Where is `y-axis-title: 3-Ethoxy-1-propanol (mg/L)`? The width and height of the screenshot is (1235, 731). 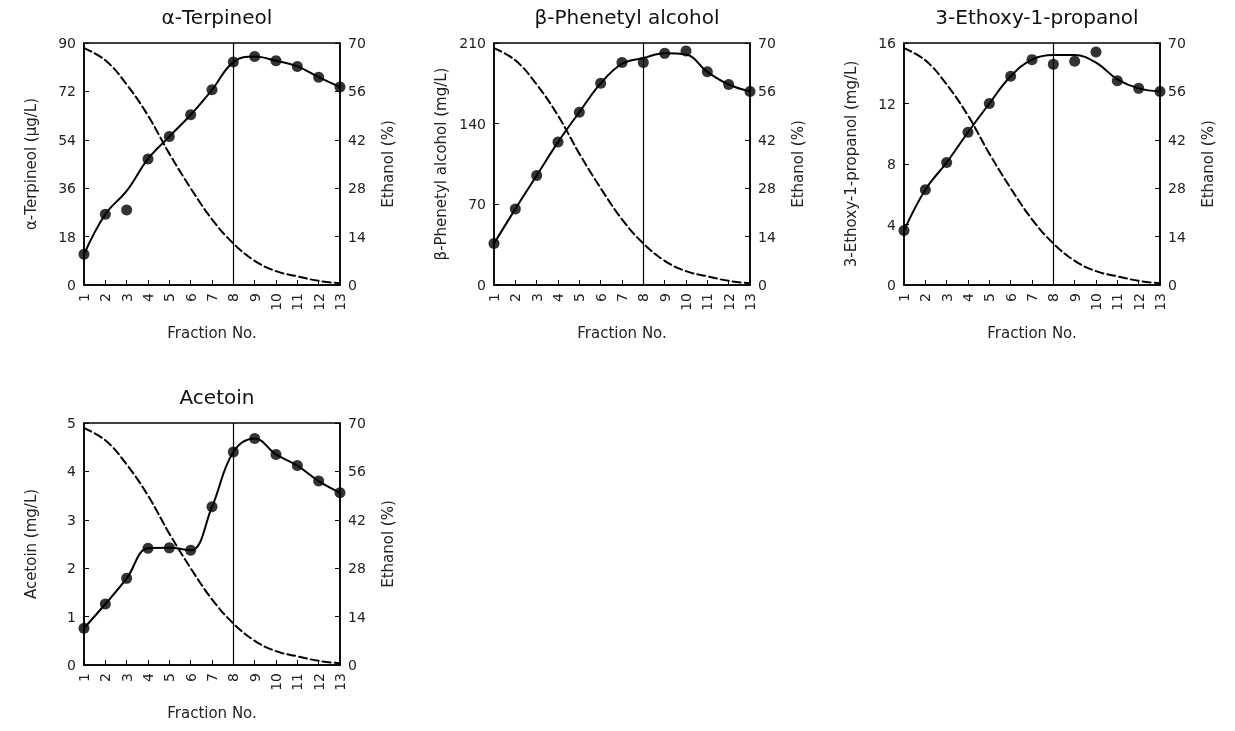
y-axis-title: 3-Ethoxy-1-propanol (mg/L) is located at coordinates (850, 164).